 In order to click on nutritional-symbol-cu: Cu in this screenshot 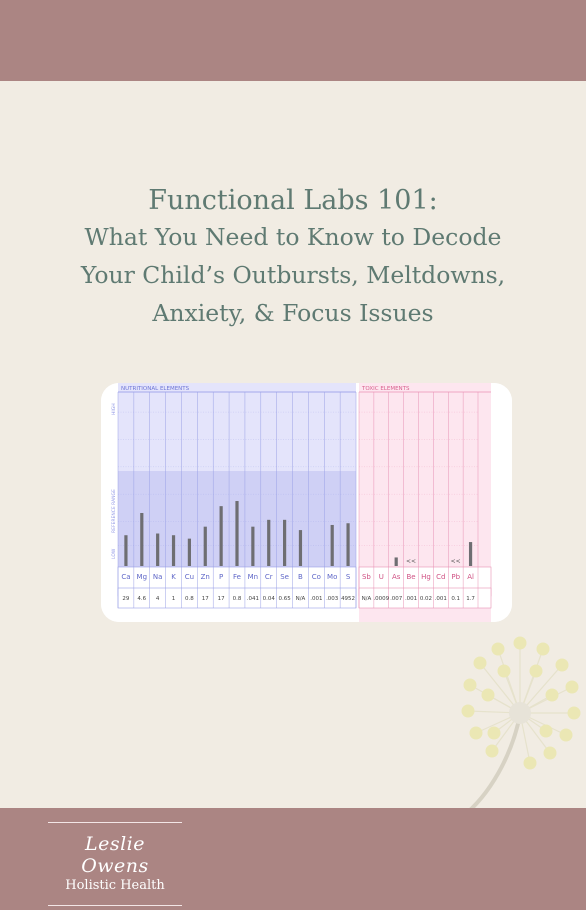, I will do `click(189, 577)`.